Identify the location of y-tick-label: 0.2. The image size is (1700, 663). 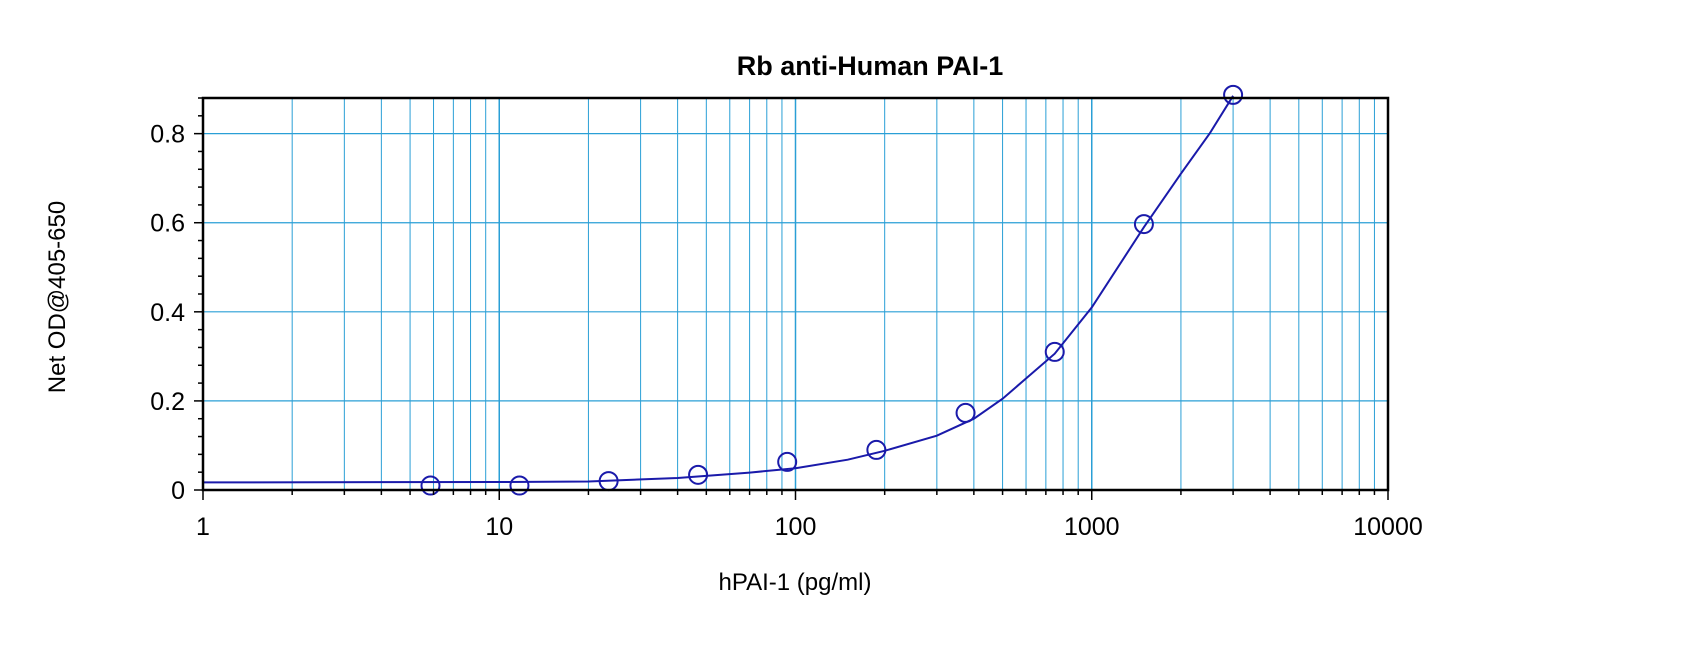
(167, 402).